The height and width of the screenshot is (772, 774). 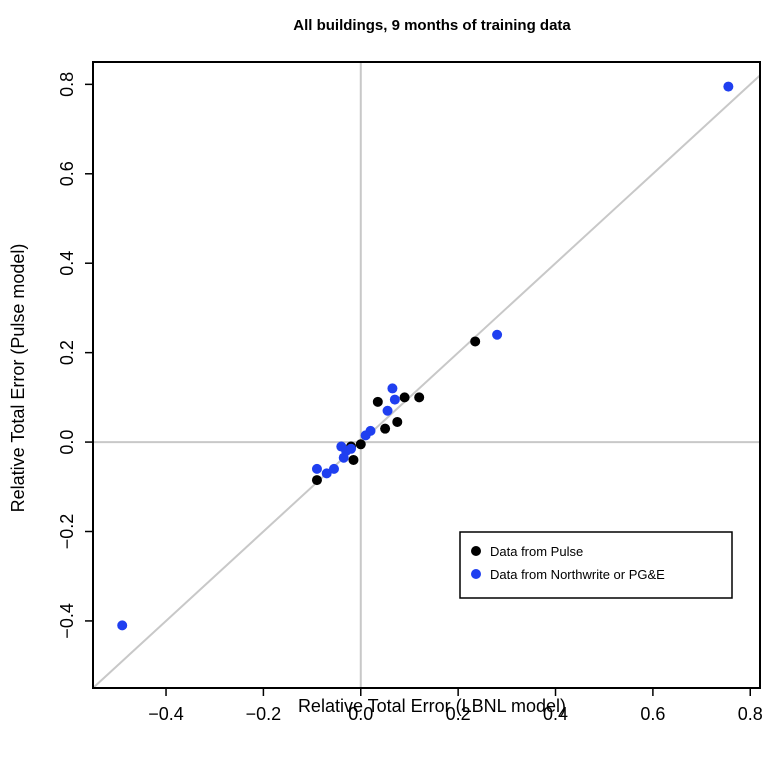 What do you see at coordinates (67, 352) in the screenshot?
I see `y-tick-label: 0.2` at bounding box center [67, 352].